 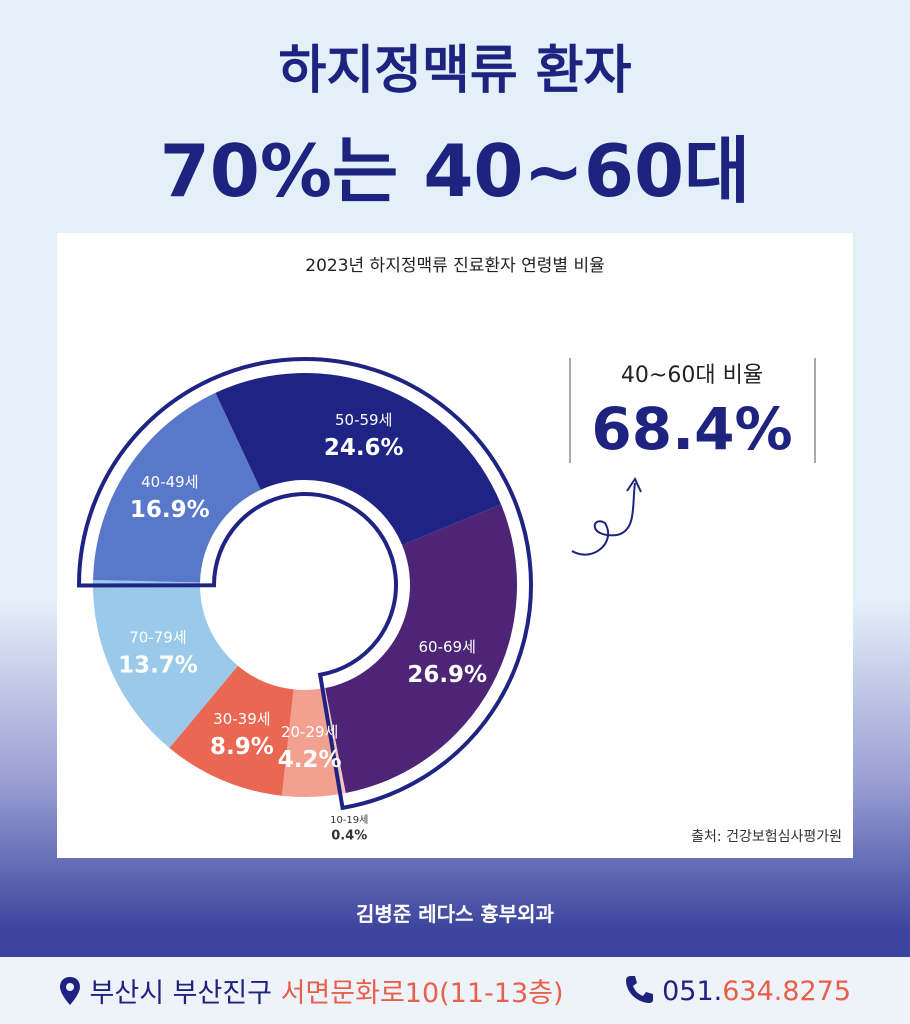 What do you see at coordinates (241, 719) in the screenshot?
I see `slice-category: 30-39세` at bounding box center [241, 719].